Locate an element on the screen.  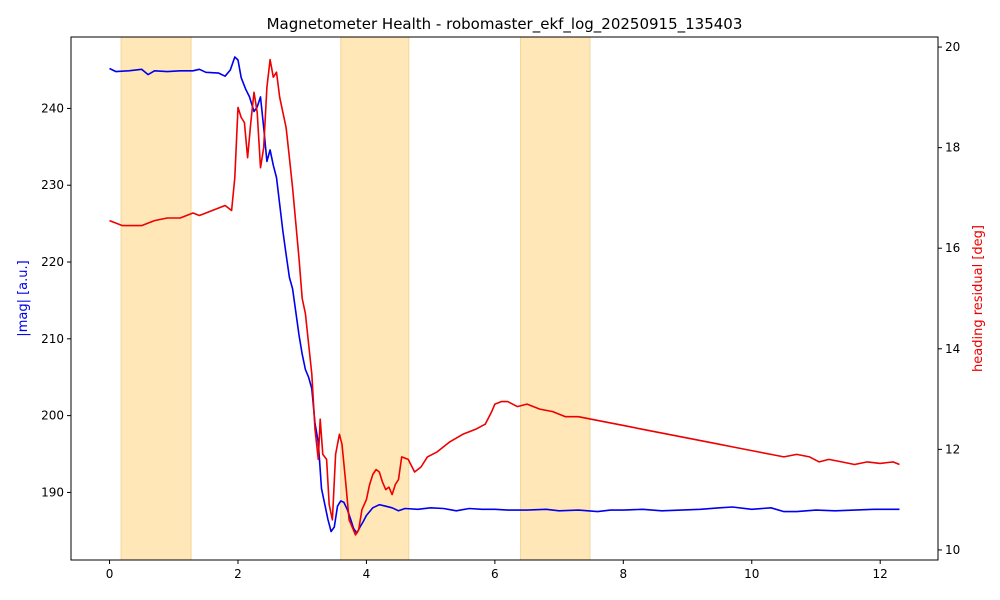
left-tick-label: 210 is located at coordinates (52, 339).